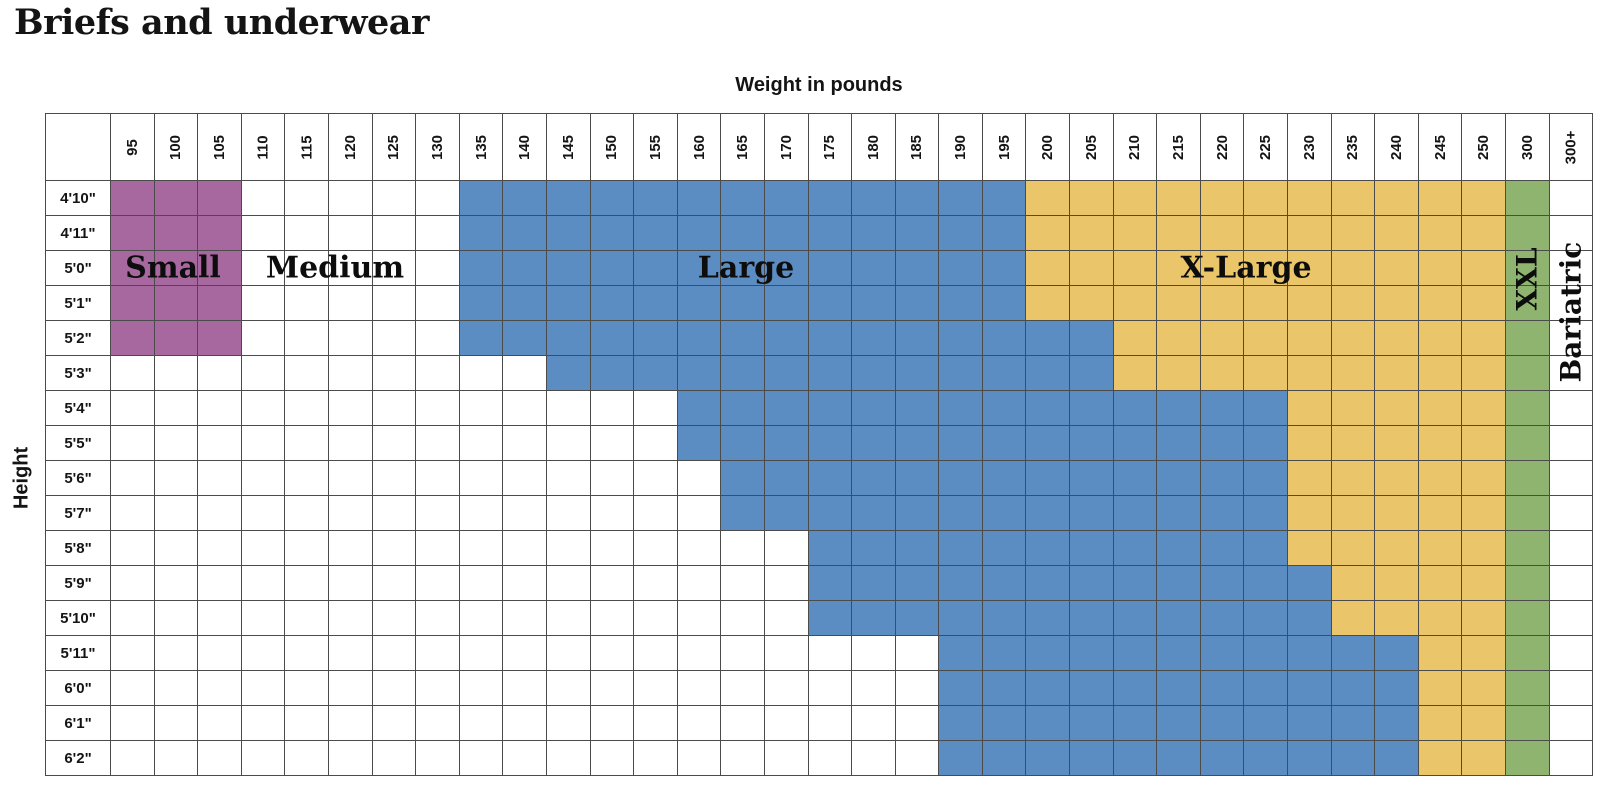 This screenshot has width=1605, height=792. I want to click on height-tick-text: 6'0", so click(78, 688).